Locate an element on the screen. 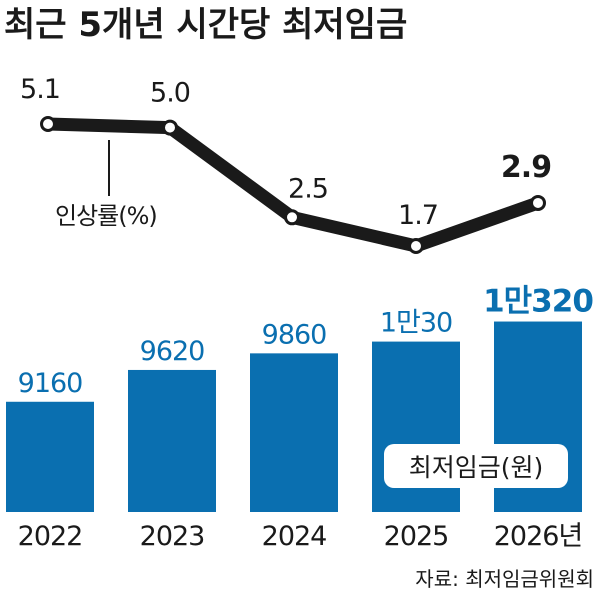 The image size is (600, 596). rate-value-label-1: 5.0 is located at coordinates (170, 93).